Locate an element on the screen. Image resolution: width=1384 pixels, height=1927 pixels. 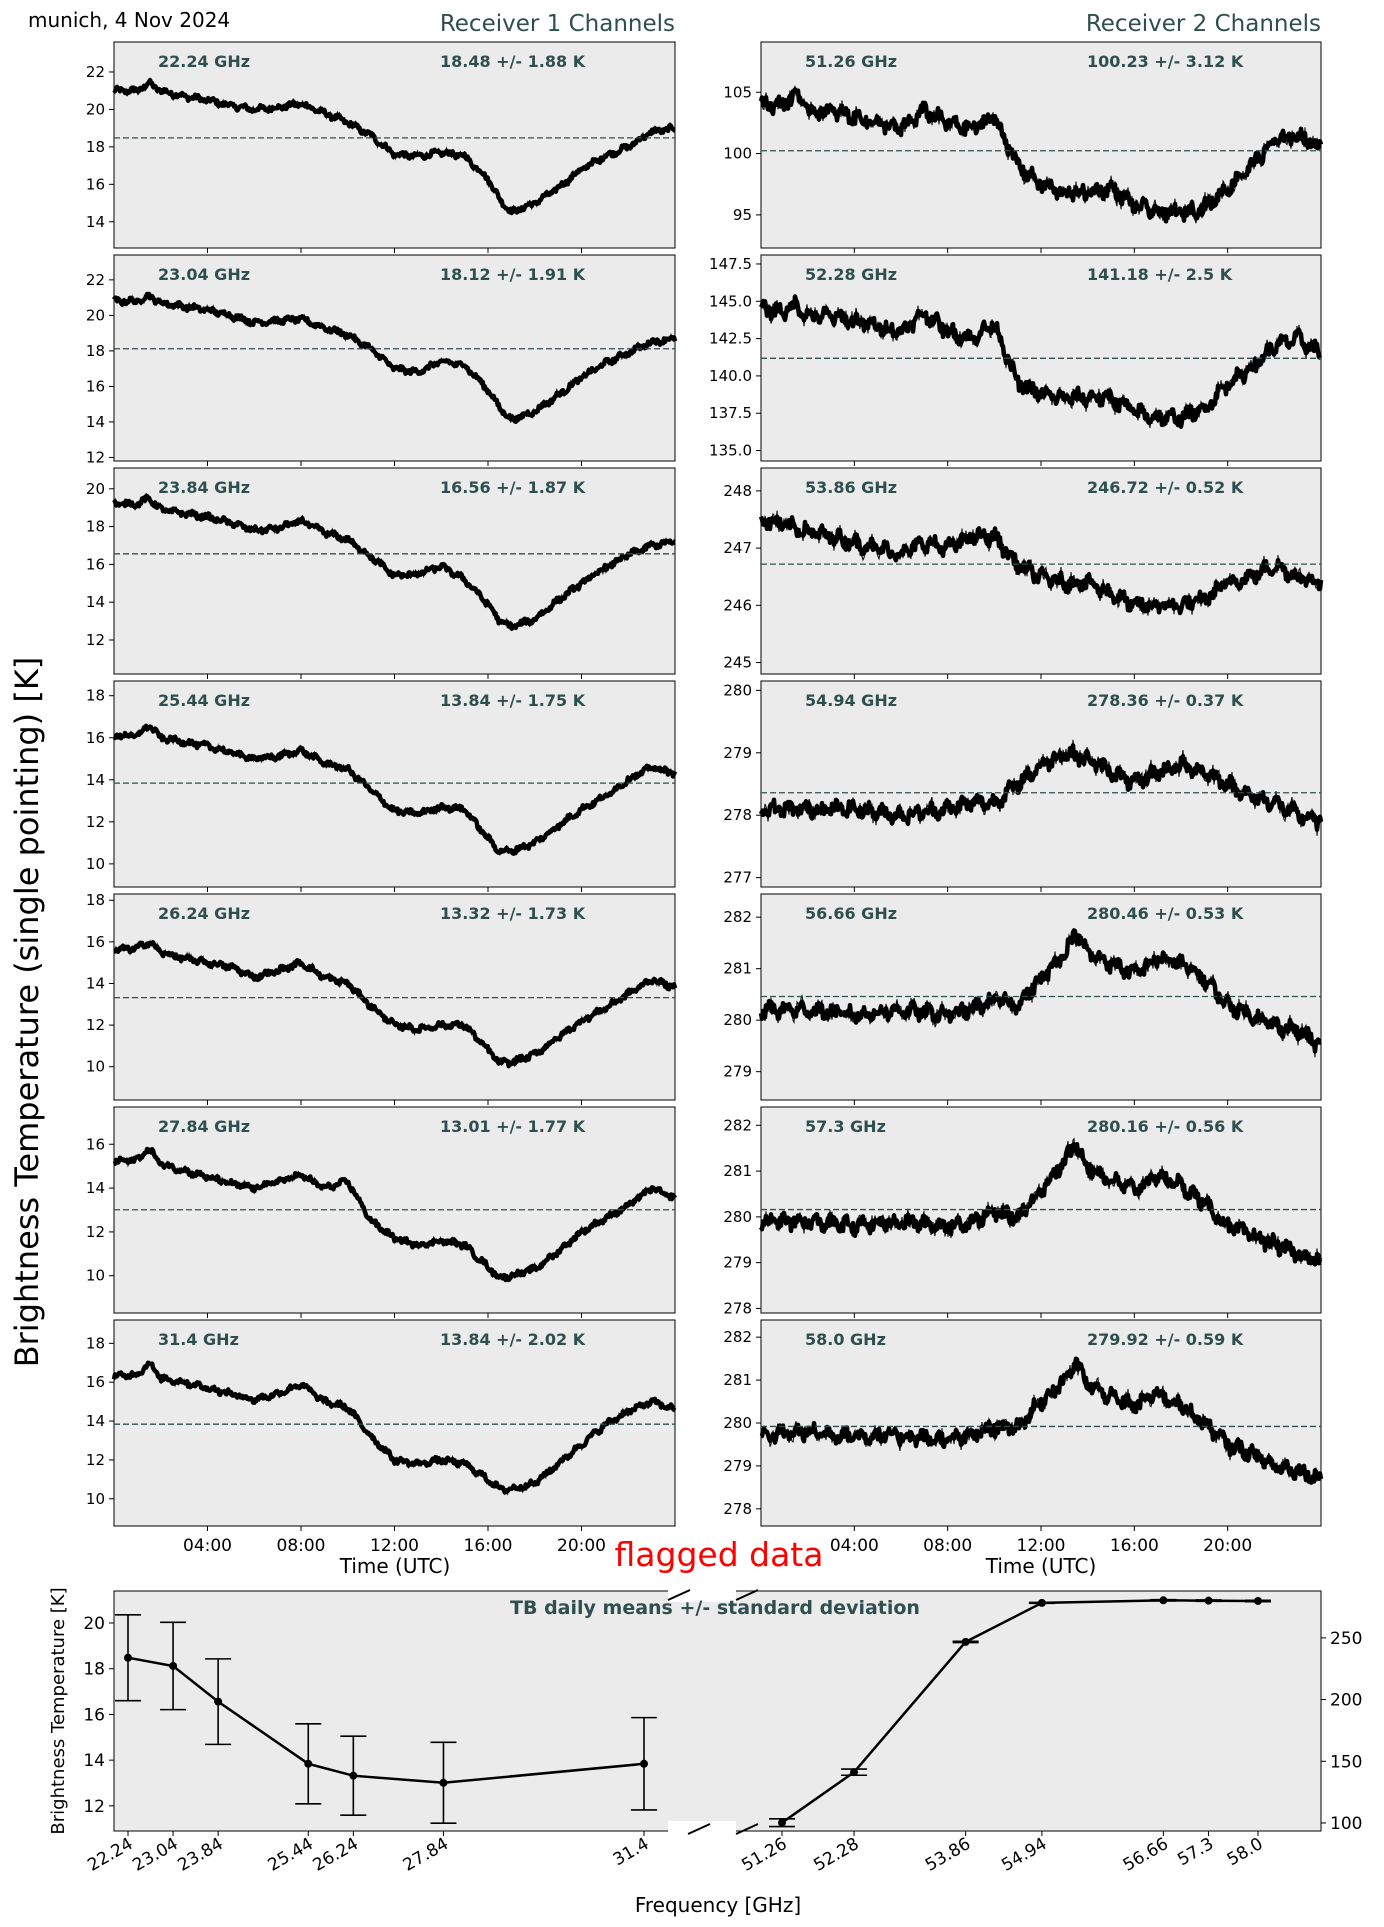
channel-frequency-label: 54.94 GHz is located at coordinates (851, 700).